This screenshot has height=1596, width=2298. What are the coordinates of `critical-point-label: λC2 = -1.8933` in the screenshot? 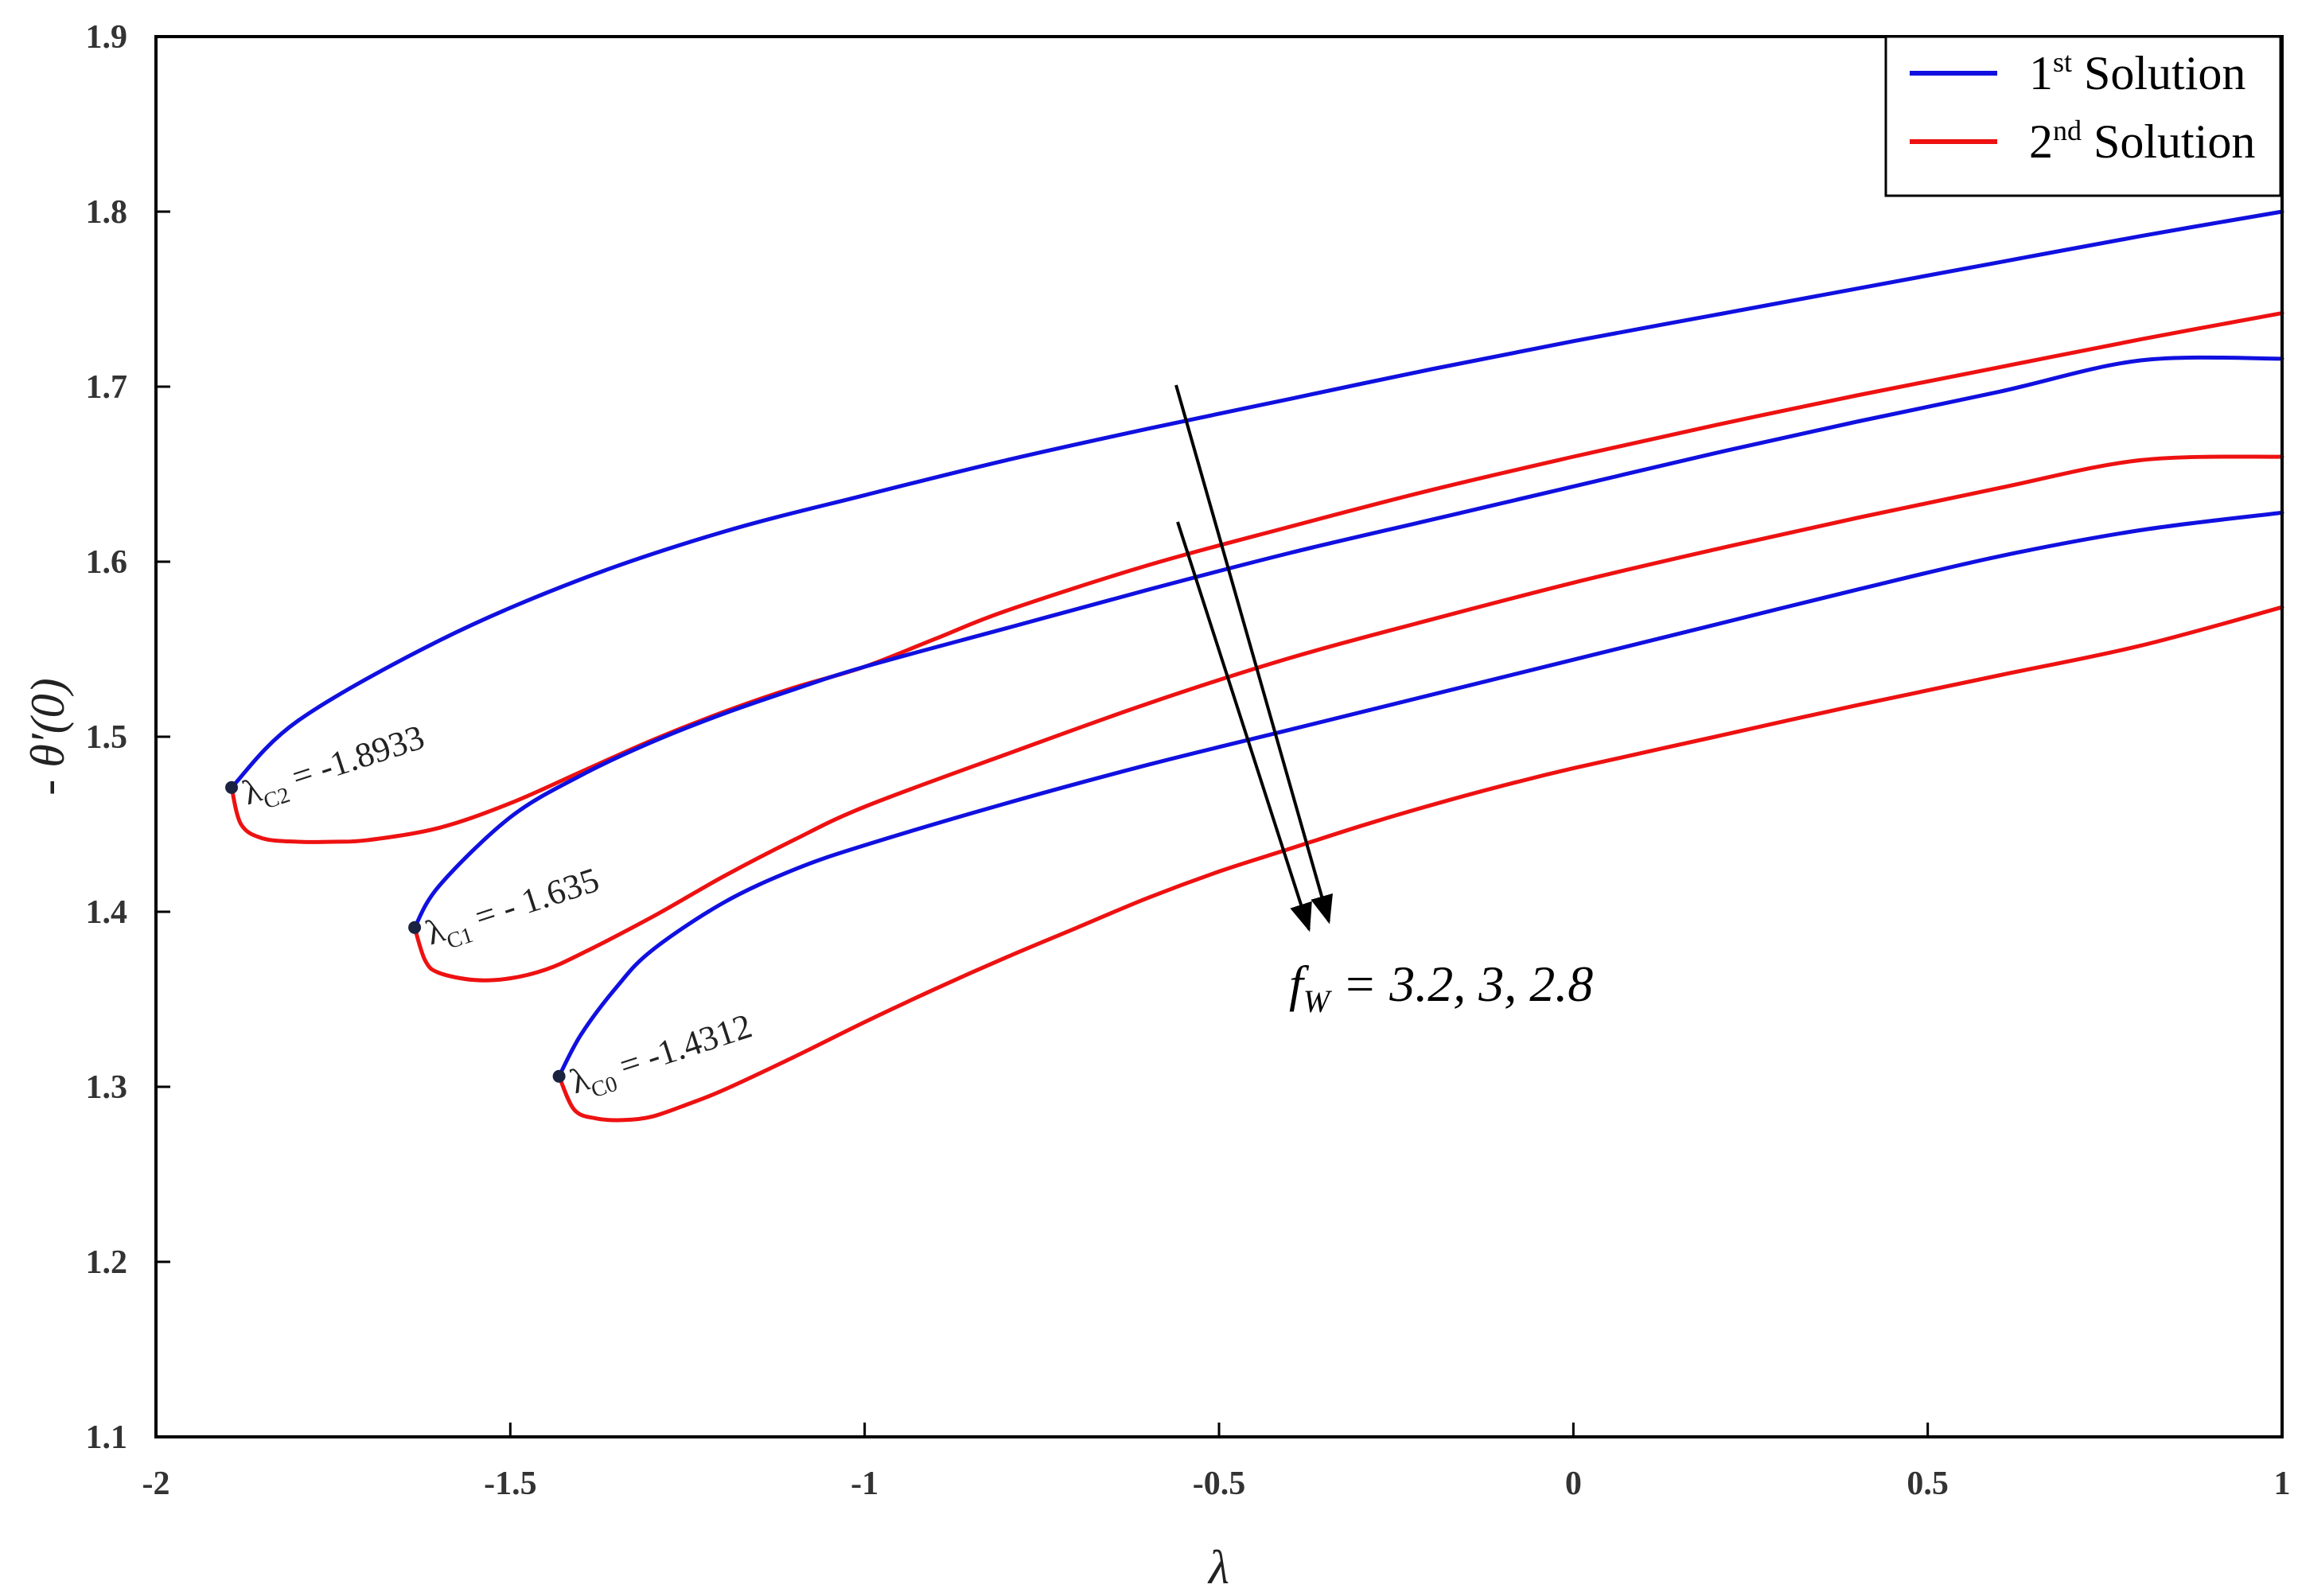 It's located at (334, 768).